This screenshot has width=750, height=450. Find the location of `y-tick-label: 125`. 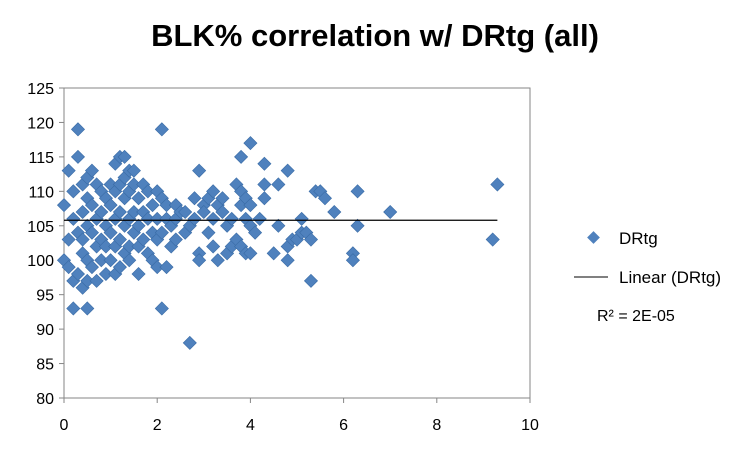

y-tick-label: 125 is located at coordinates (40, 89).